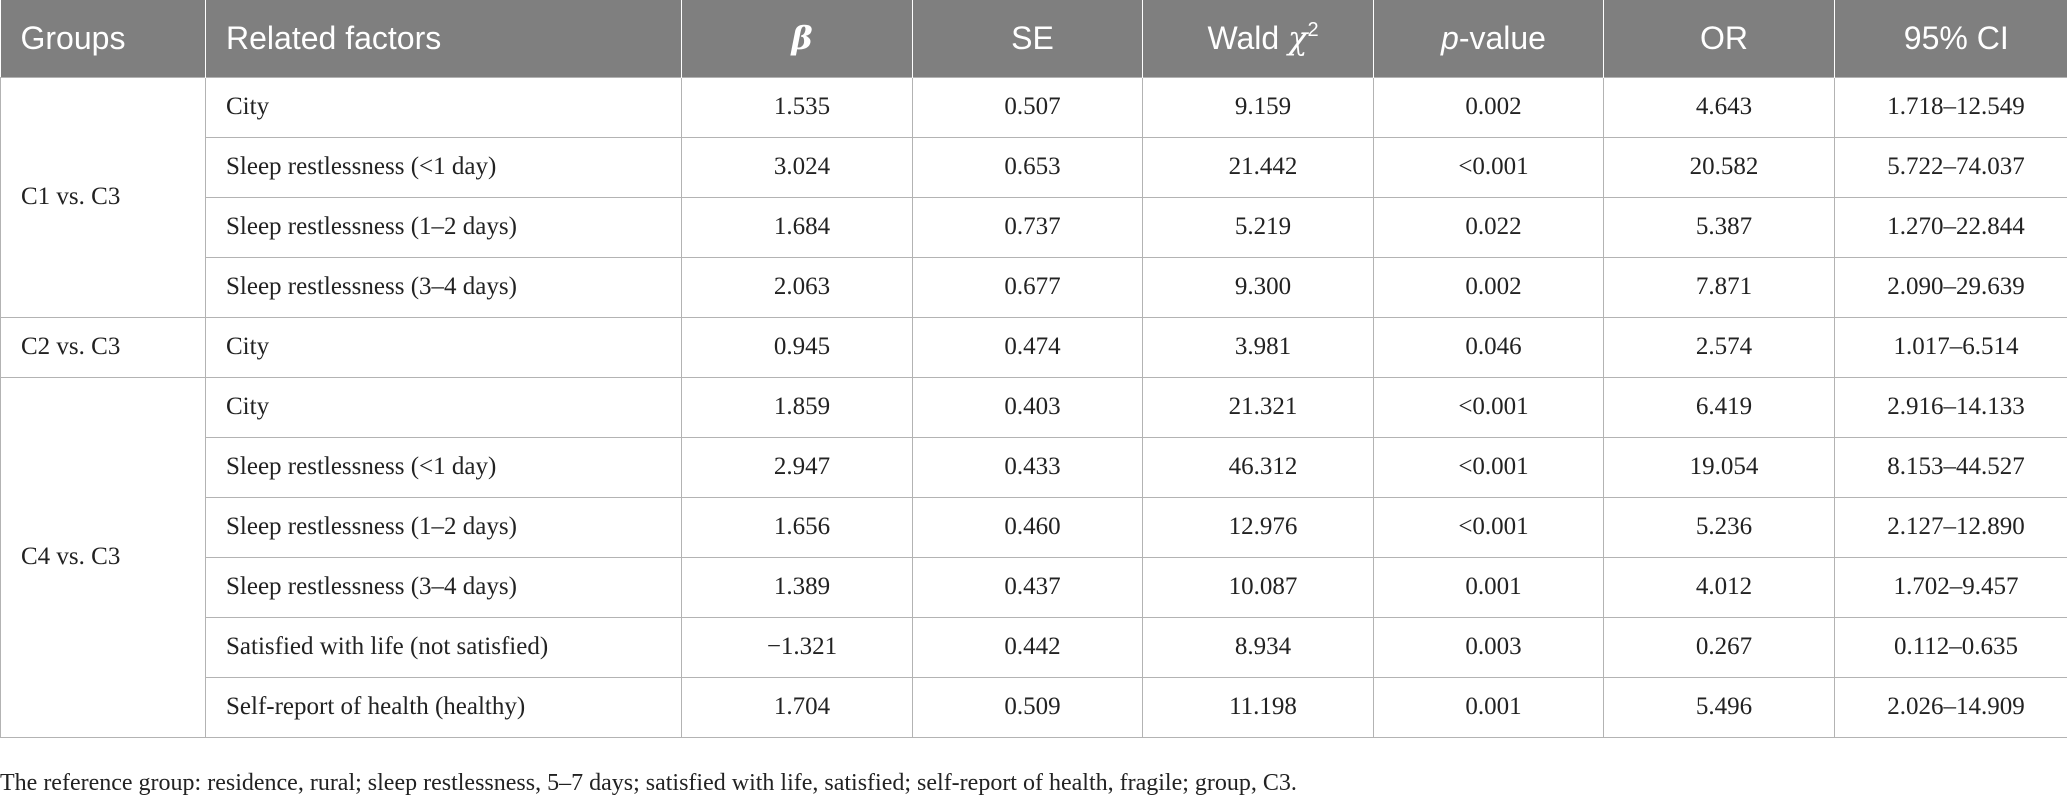 This screenshot has width=2067, height=809. Describe the element at coordinates (1950, 527) in the screenshot. I see `ci-cell: 2.127–12.890` at that location.